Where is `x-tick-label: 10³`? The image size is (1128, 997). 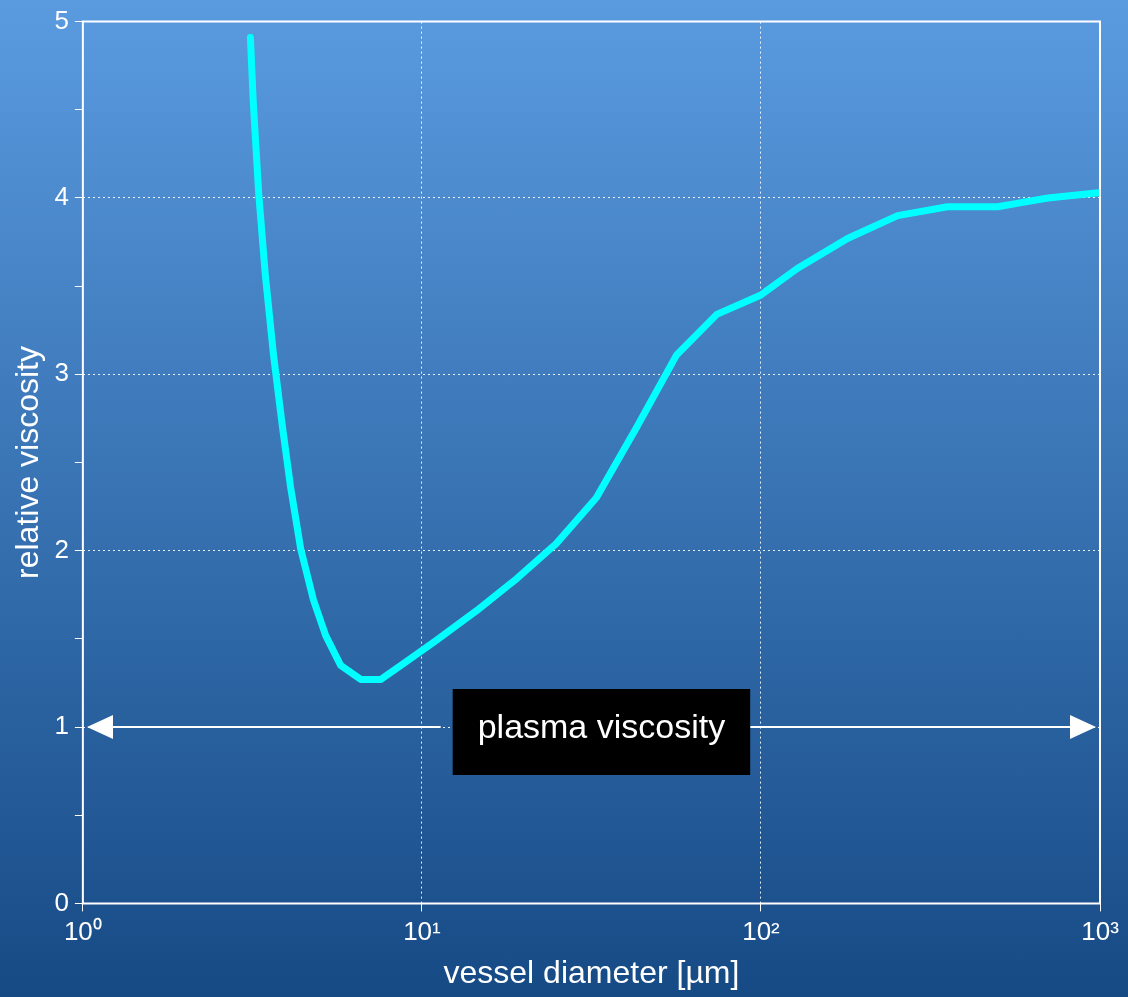
x-tick-label: 10³ is located at coordinates (1100, 931).